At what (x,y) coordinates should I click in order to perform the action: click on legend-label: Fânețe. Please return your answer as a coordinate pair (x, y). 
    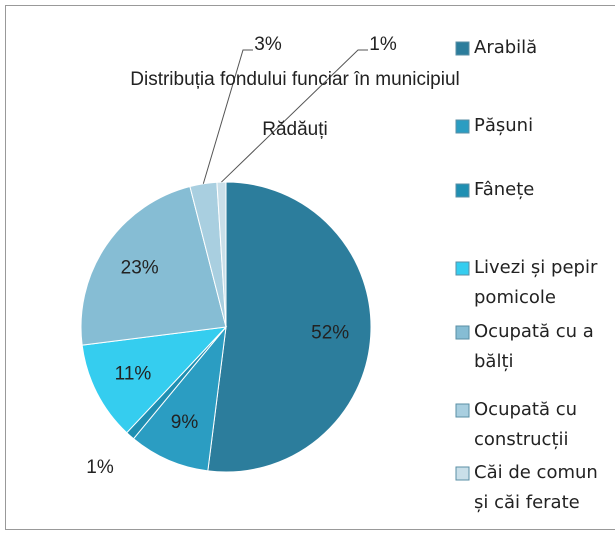
    Looking at the image, I should click on (504, 189).